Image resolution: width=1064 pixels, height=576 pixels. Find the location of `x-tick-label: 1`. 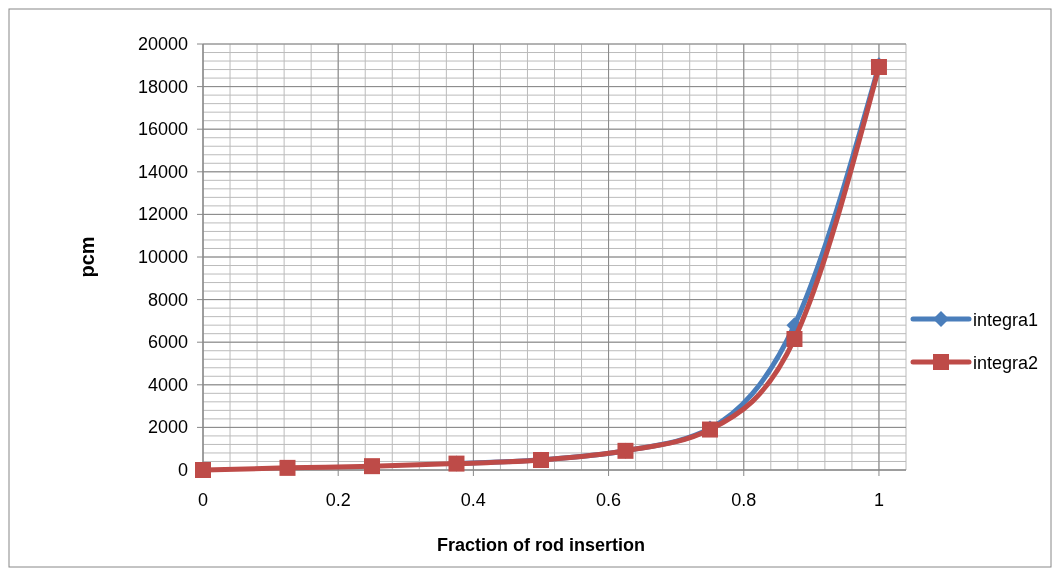

x-tick-label: 1 is located at coordinates (878, 500).